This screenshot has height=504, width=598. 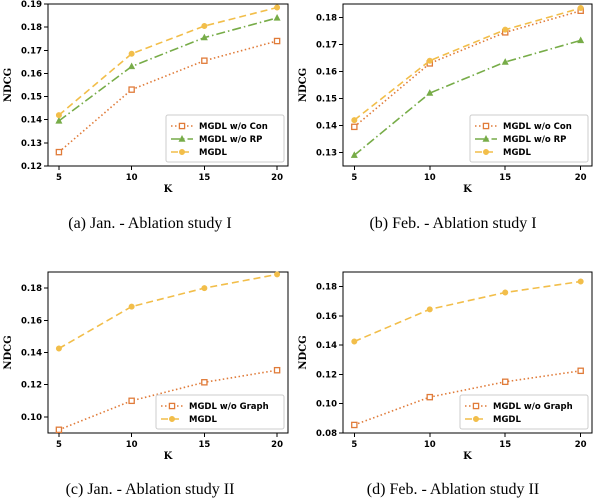 What do you see at coordinates (533, 407) in the screenshot?
I see `legend-label: MGDL w/o Graph` at bounding box center [533, 407].